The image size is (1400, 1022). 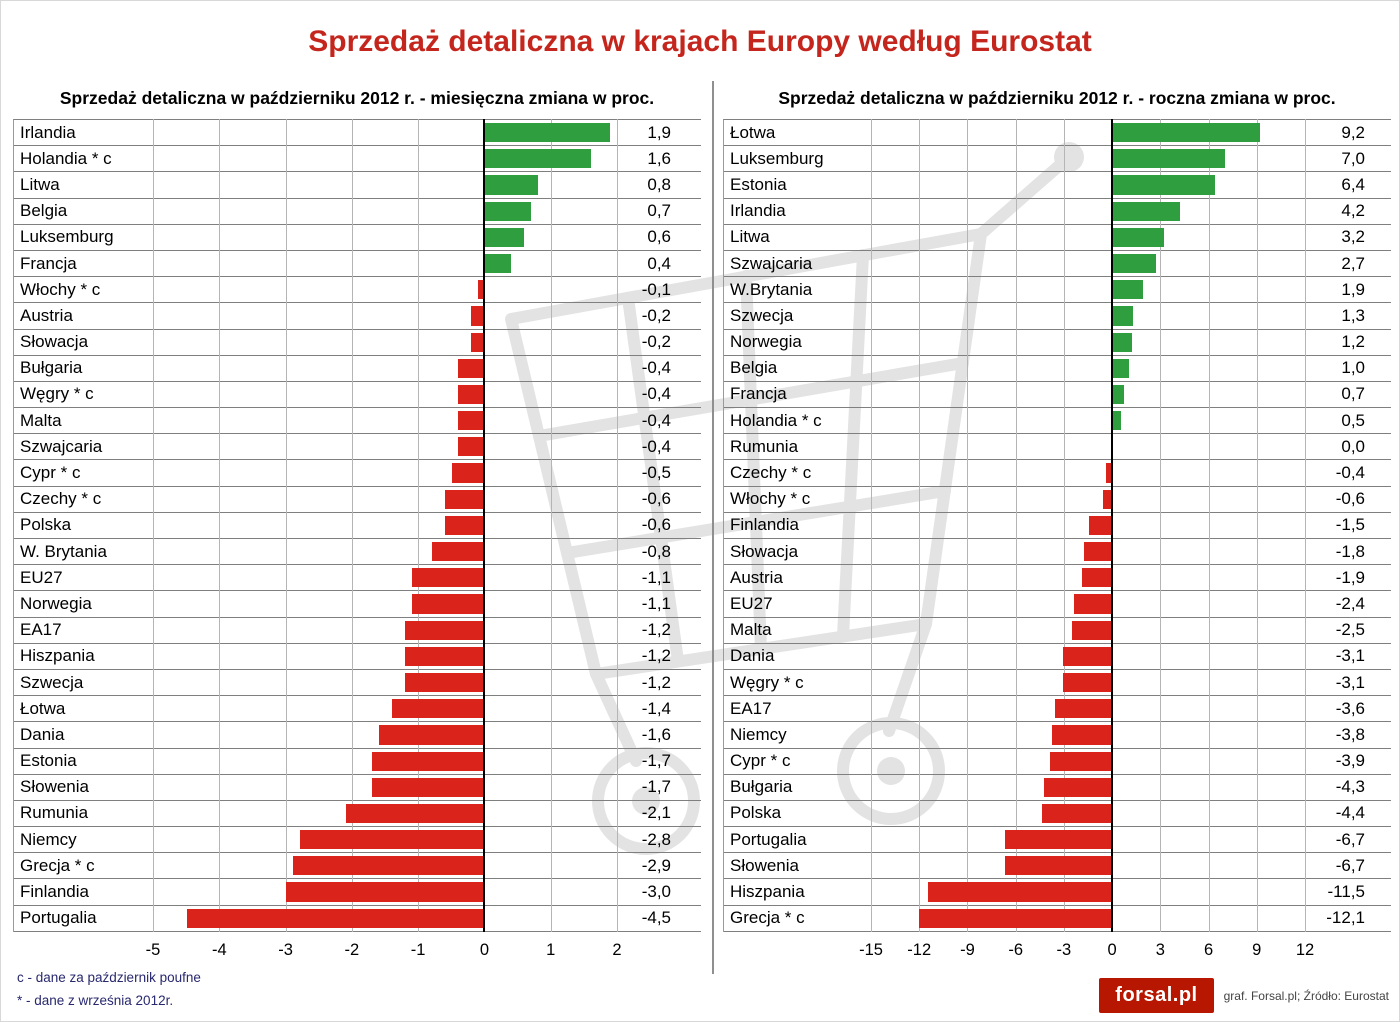 I want to click on value-label: -0,2, so click(x=656, y=342).